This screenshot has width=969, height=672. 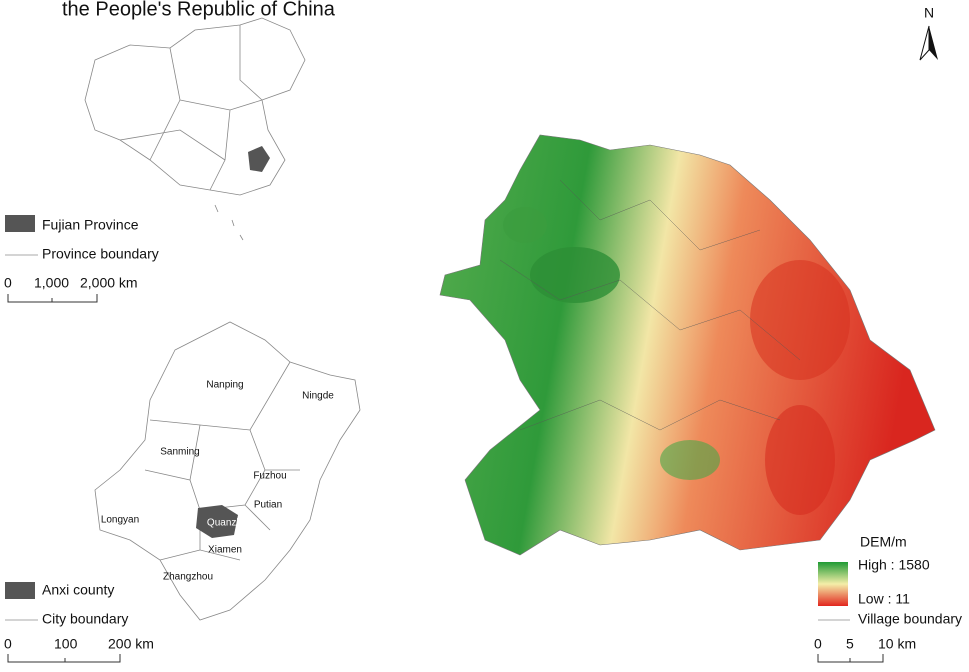 I want to click on dem-legend-label: High : 1580, so click(x=894, y=565).